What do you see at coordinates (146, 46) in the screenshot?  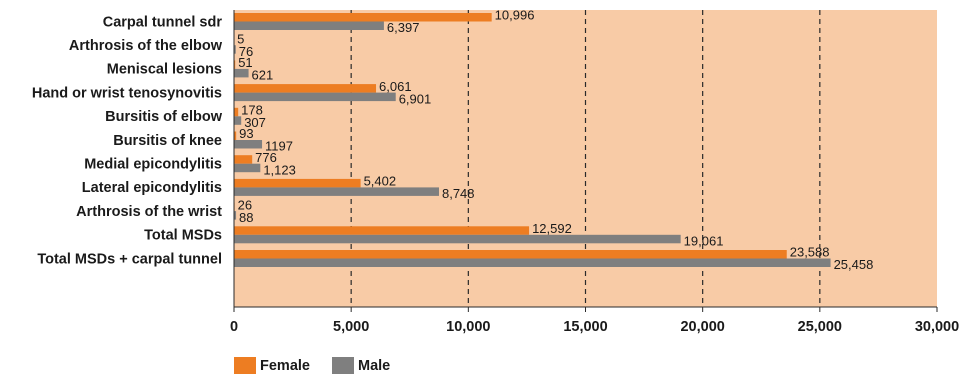 I see `category-label: Arthrosis of the elbow` at bounding box center [146, 46].